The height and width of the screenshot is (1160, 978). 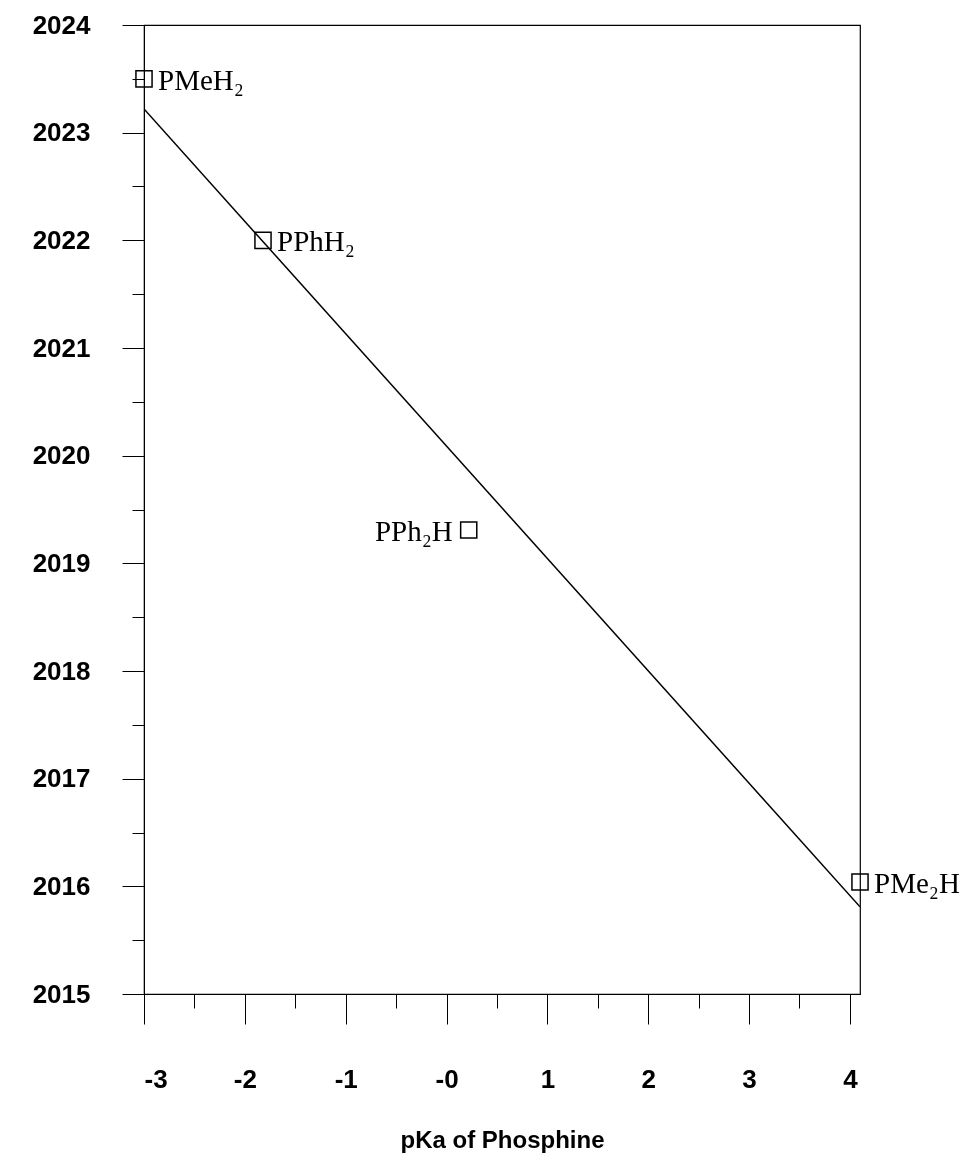 What do you see at coordinates (61, 885) in the screenshot?
I see `y-tick-label: 2016` at bounding box center [61, 885].